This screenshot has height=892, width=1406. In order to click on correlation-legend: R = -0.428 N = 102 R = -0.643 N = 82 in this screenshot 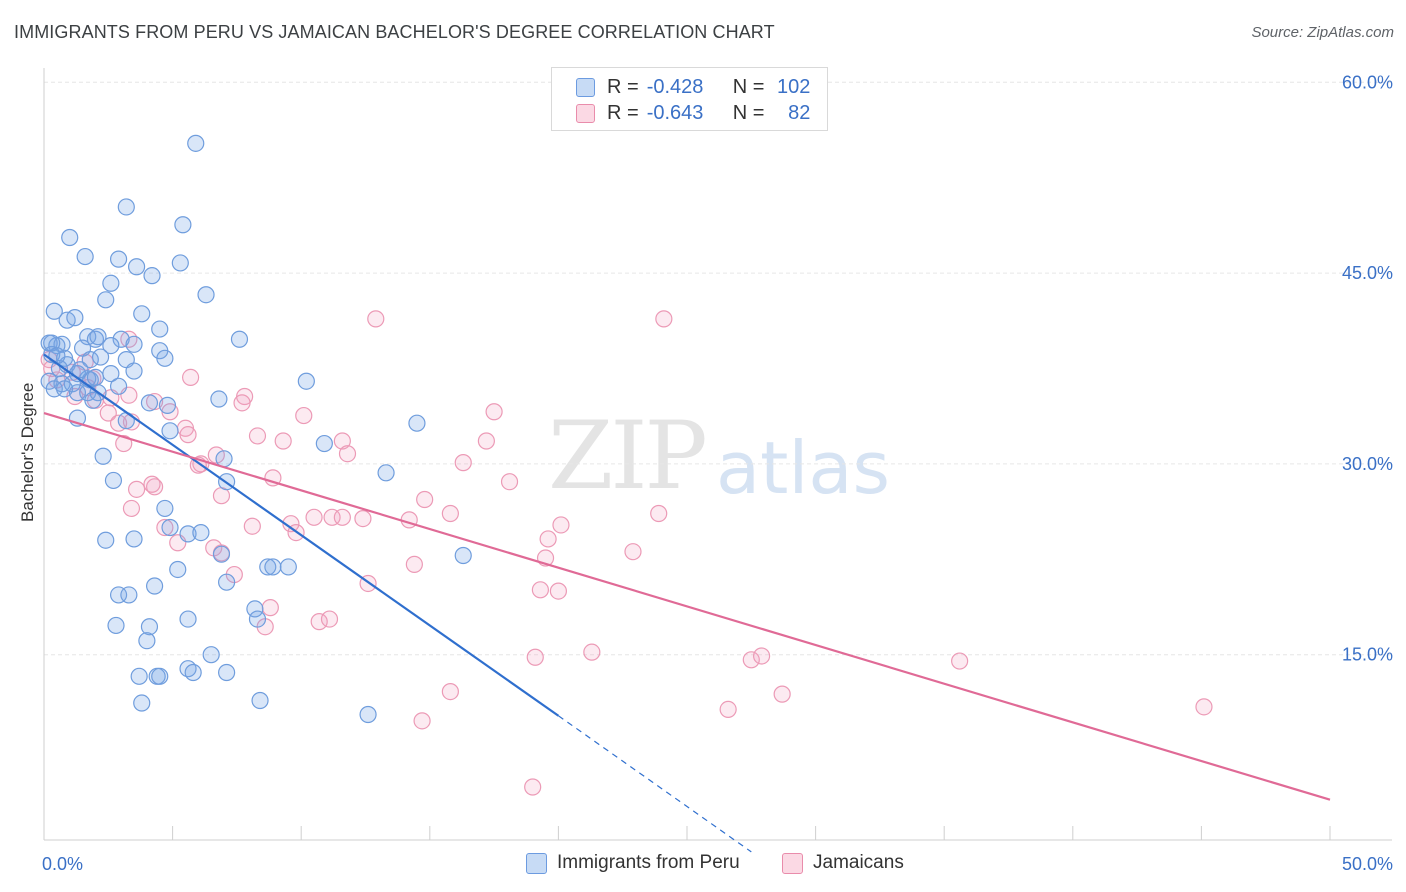, I will do `click(689, 99)`.